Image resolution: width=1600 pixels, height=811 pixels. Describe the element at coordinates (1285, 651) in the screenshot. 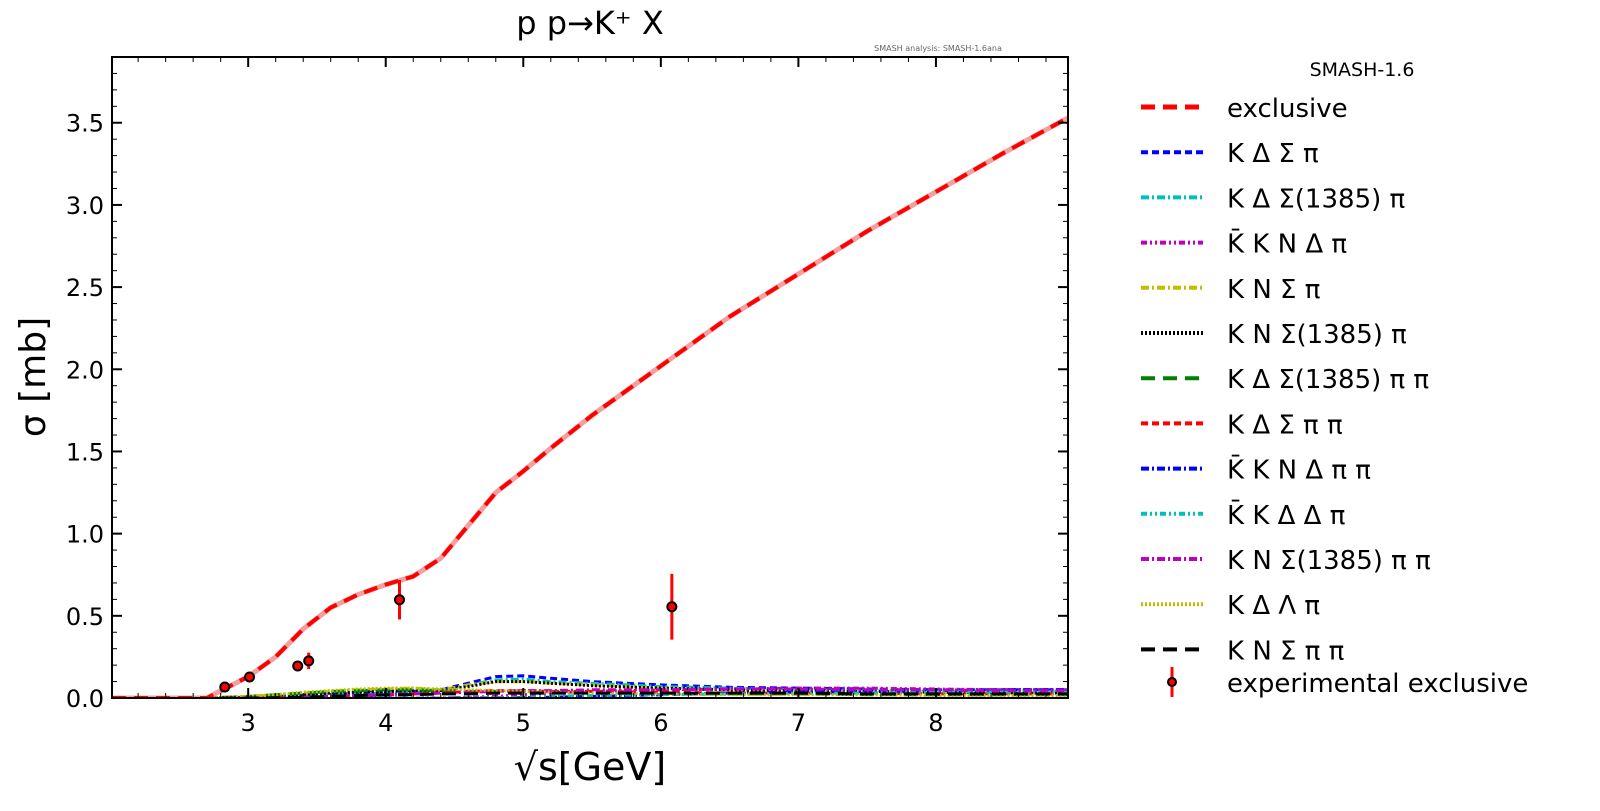

I see `legend-label: K N Σ π π` at that location.